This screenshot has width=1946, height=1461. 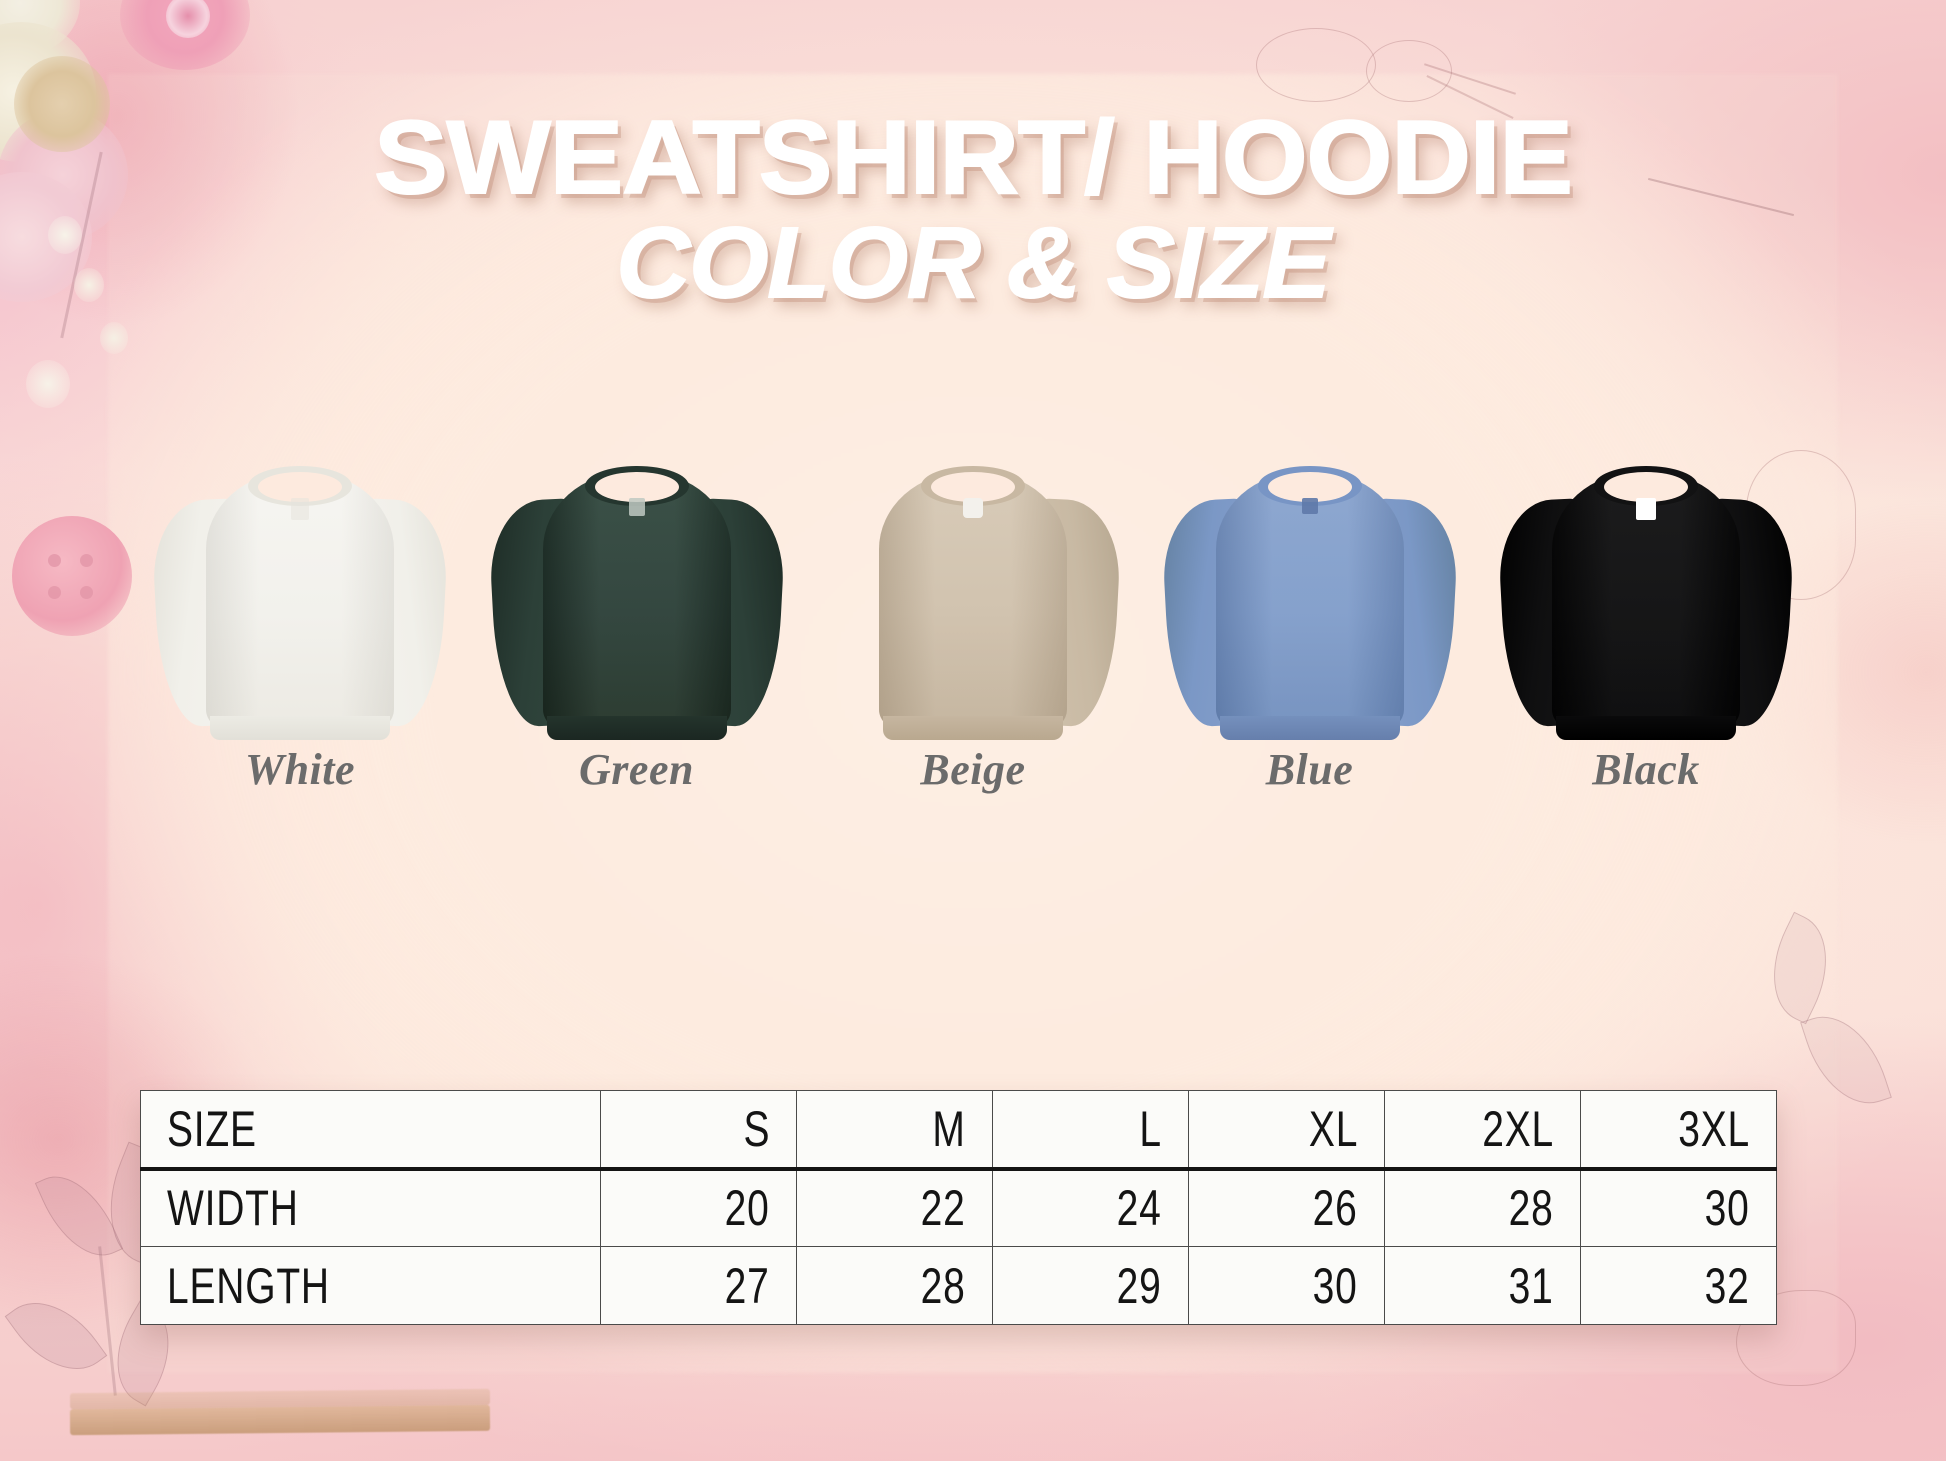 What do you see at coordinates (1286, 1207) in the screenshot?
I see `cell-width-xl: 26` at bounding box center [1286, 1207].